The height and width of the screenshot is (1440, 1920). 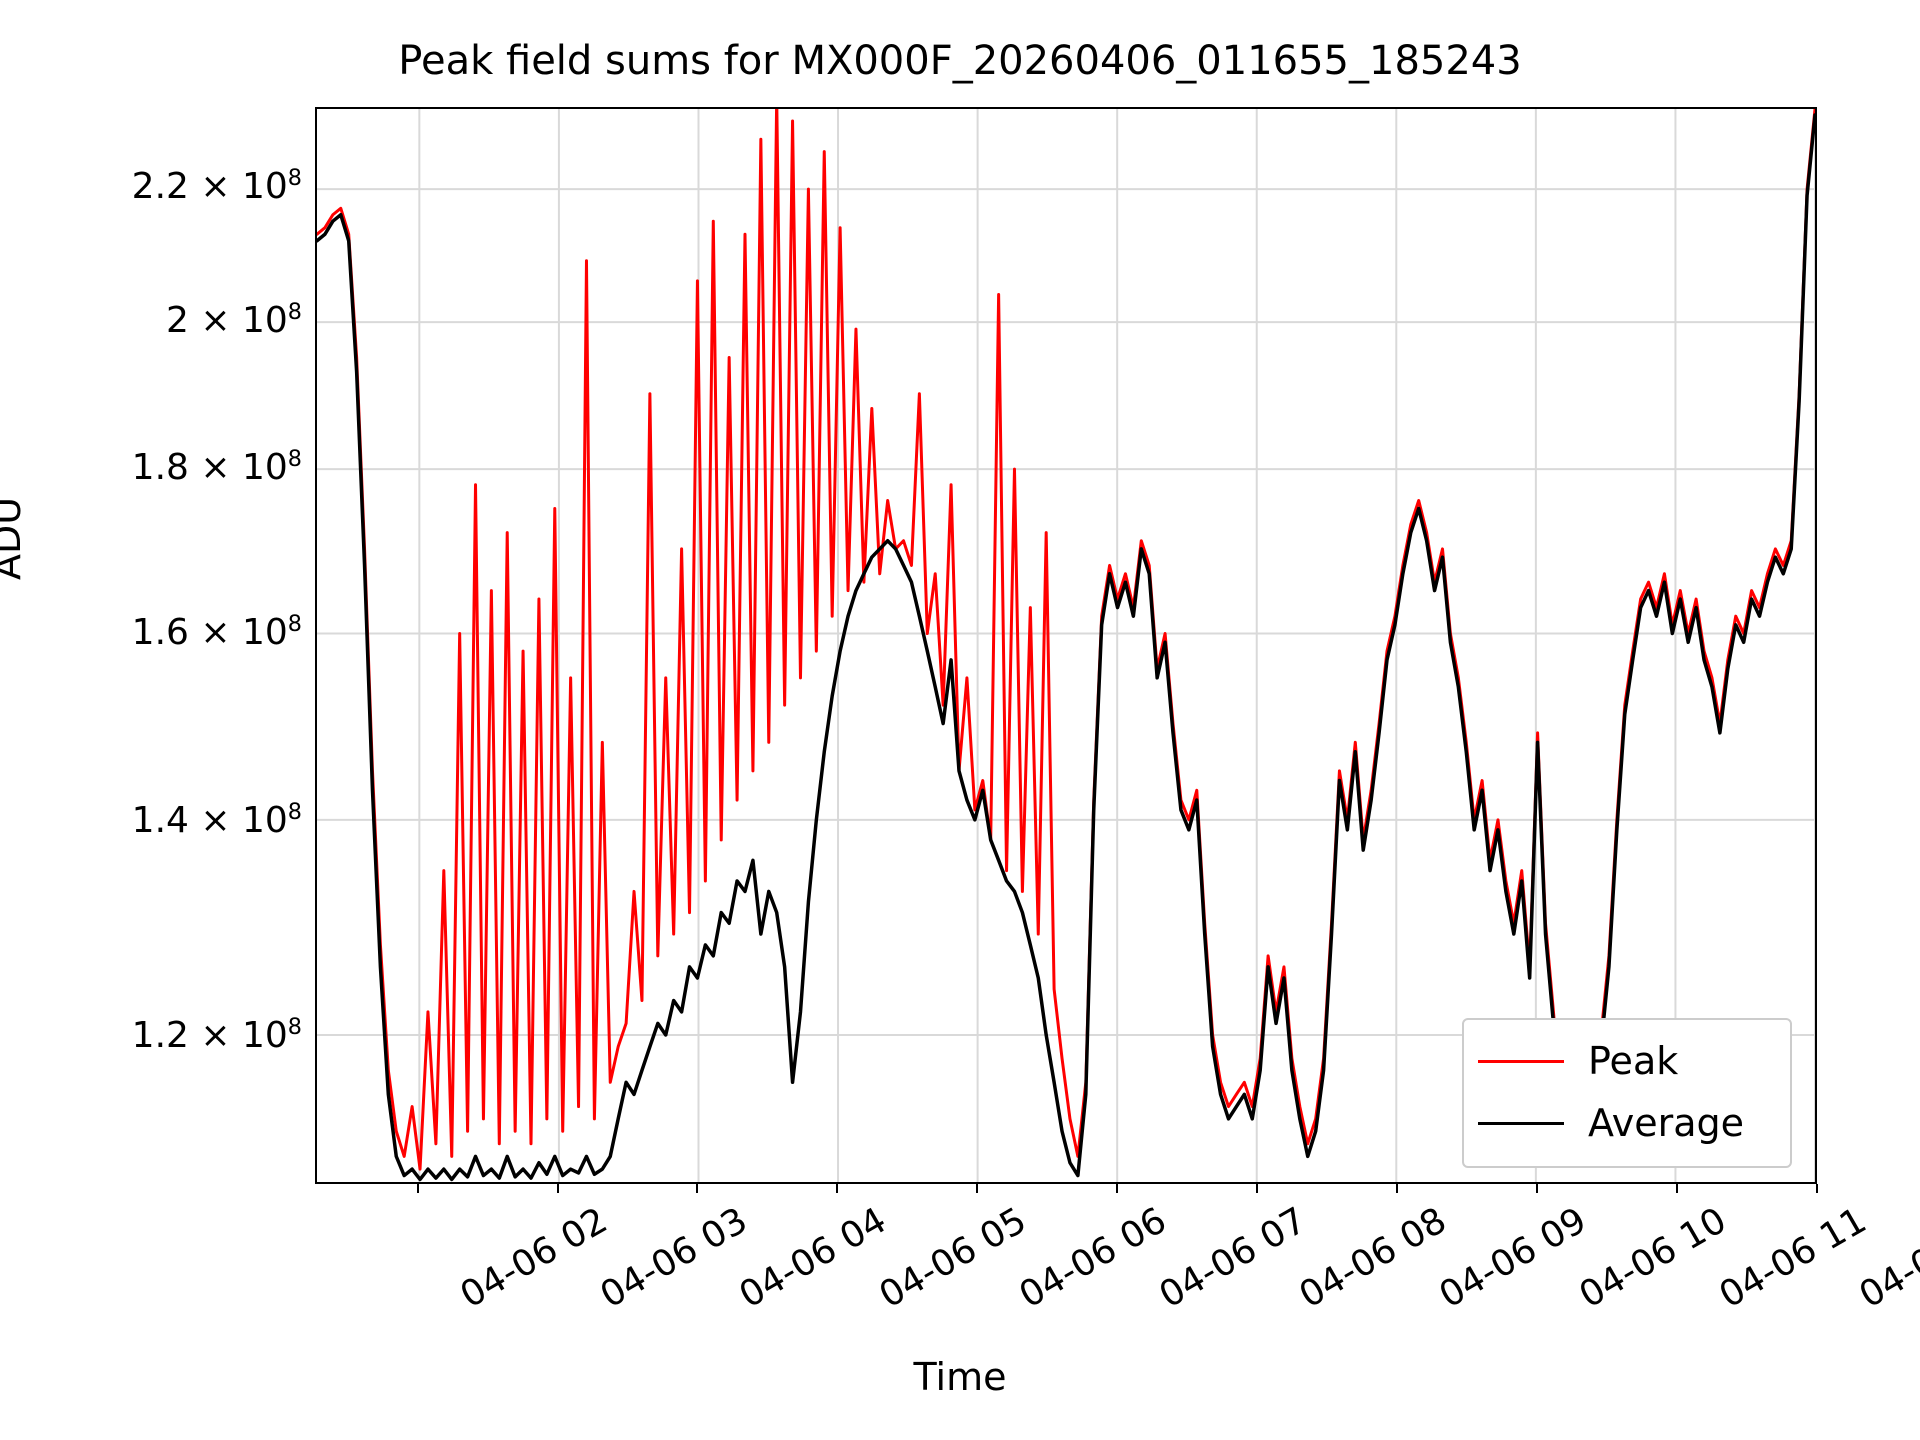 I want to click on x-tick-label: 04-06 08, so click(x=1373, y=1258).